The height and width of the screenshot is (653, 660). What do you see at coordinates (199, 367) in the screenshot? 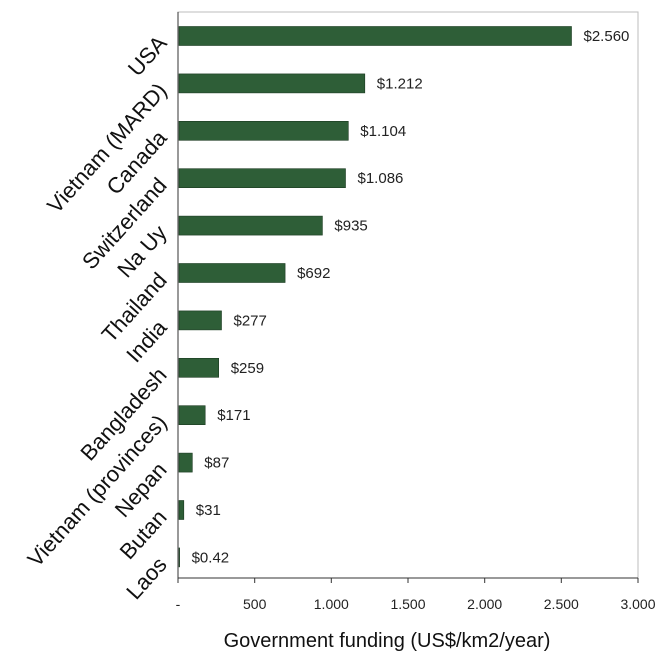
I see `bar-bangladesh` at bounding box center [199, 367].